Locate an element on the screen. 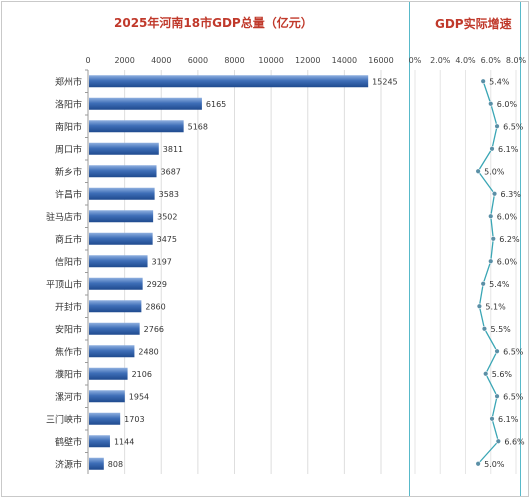 The height and width of the screenshot is (500, 532). gdp-chart-title: 2025年河南18市GDP总量（亿元） is located at coordinates (213, 23).